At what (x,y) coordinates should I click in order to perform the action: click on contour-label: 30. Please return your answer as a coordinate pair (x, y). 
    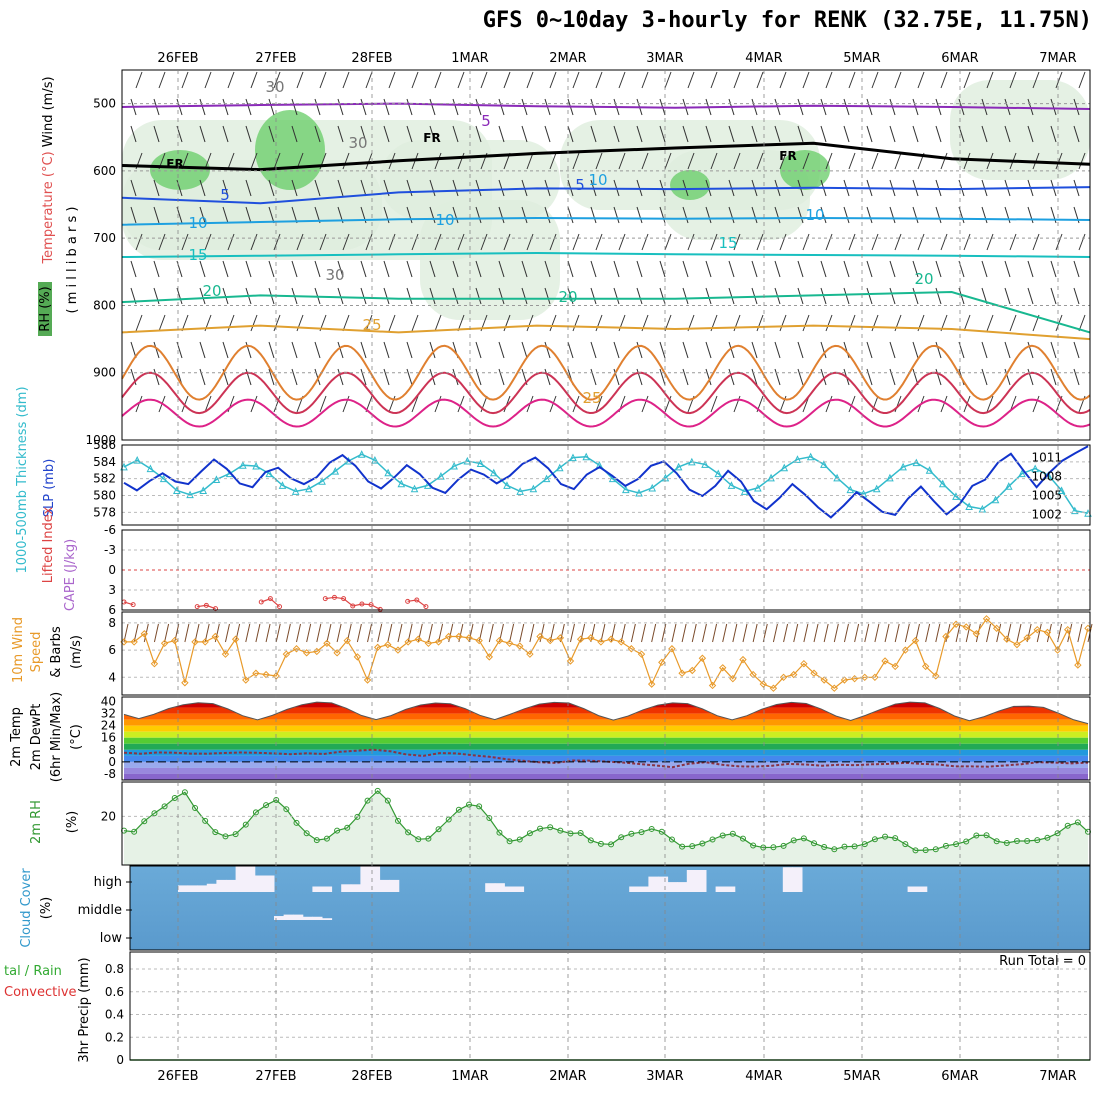
    Looking at the image, I should click on (274, 87).